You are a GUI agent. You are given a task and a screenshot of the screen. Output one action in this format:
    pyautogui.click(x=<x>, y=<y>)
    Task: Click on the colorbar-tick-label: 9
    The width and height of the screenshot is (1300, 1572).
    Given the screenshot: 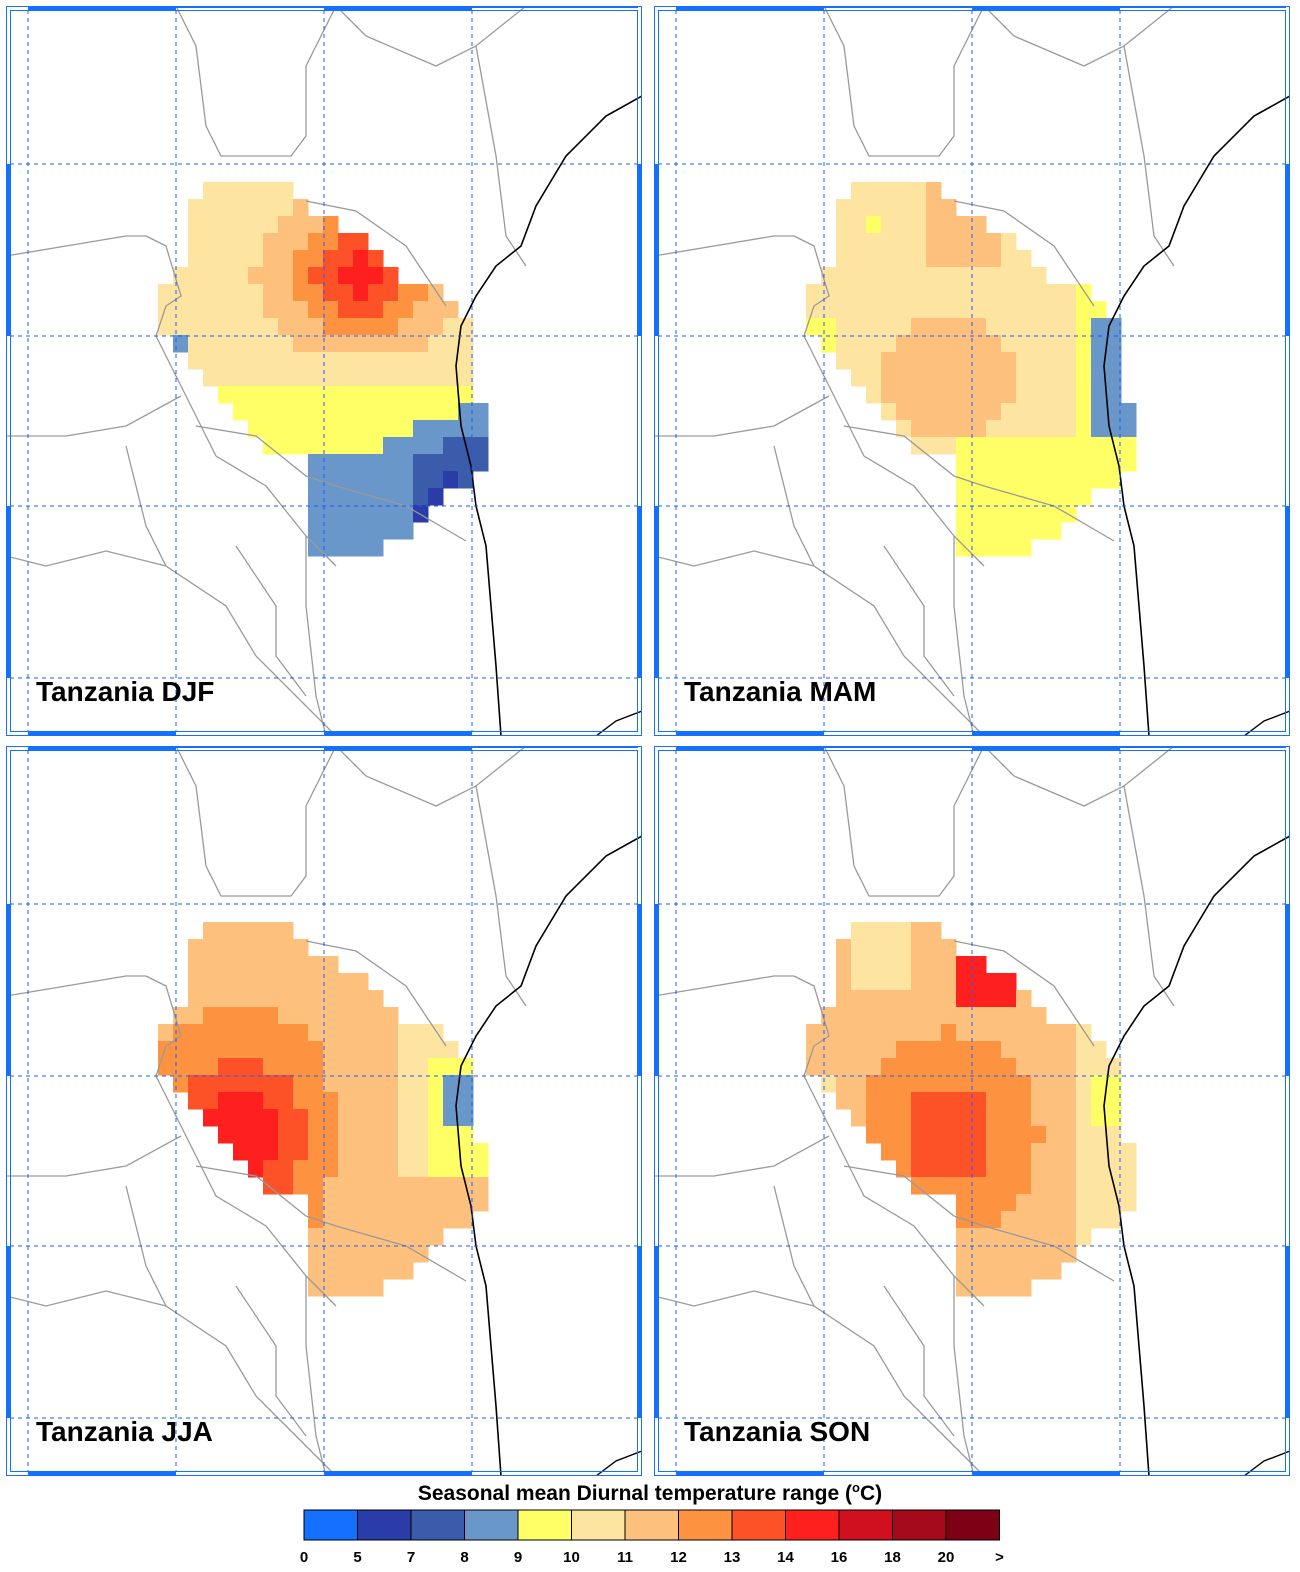 What is the action you would take?
    pyautogui.click(x=518, y=1557)
    